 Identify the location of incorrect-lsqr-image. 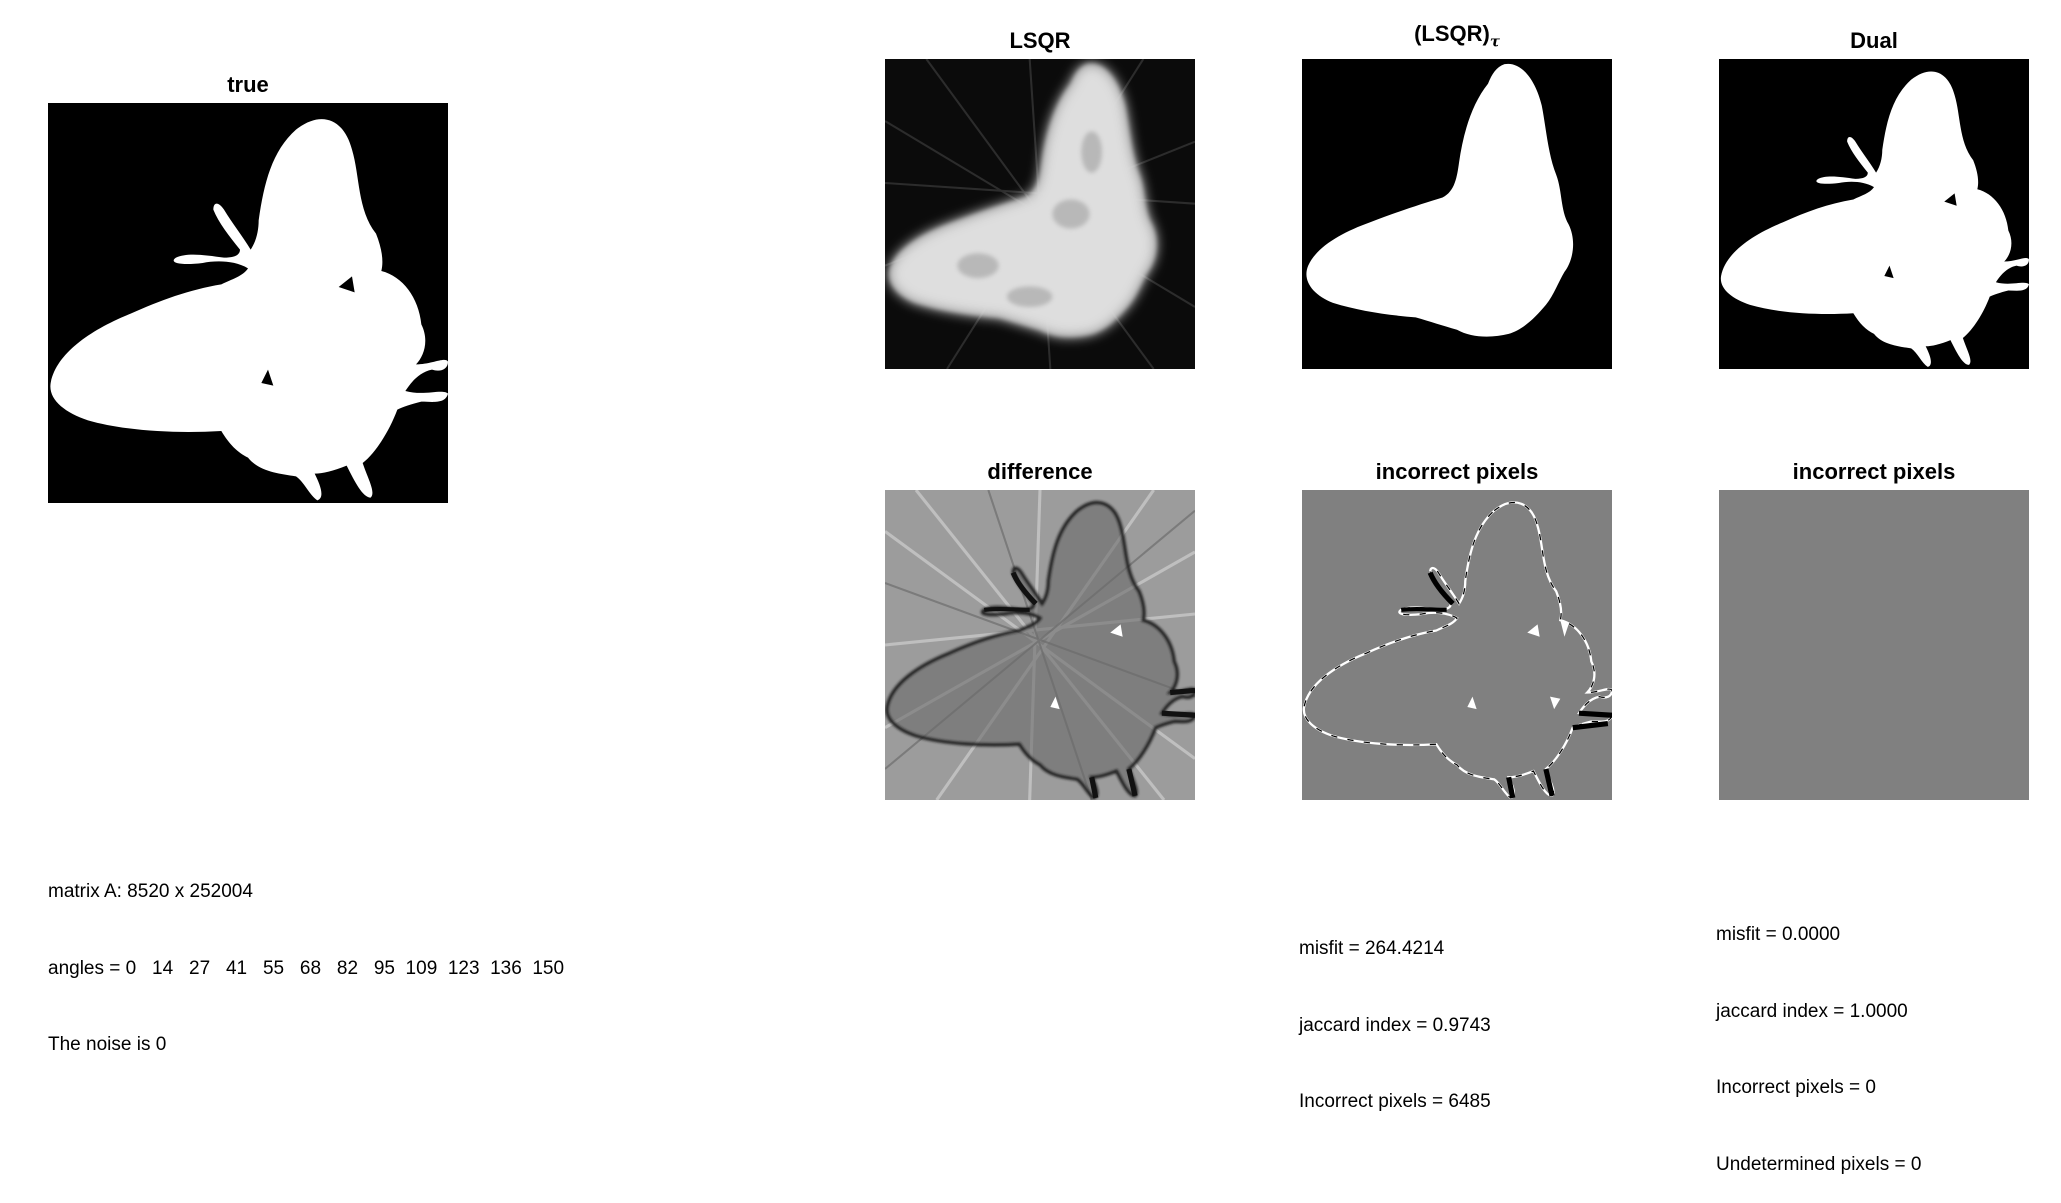
(1457, 645).